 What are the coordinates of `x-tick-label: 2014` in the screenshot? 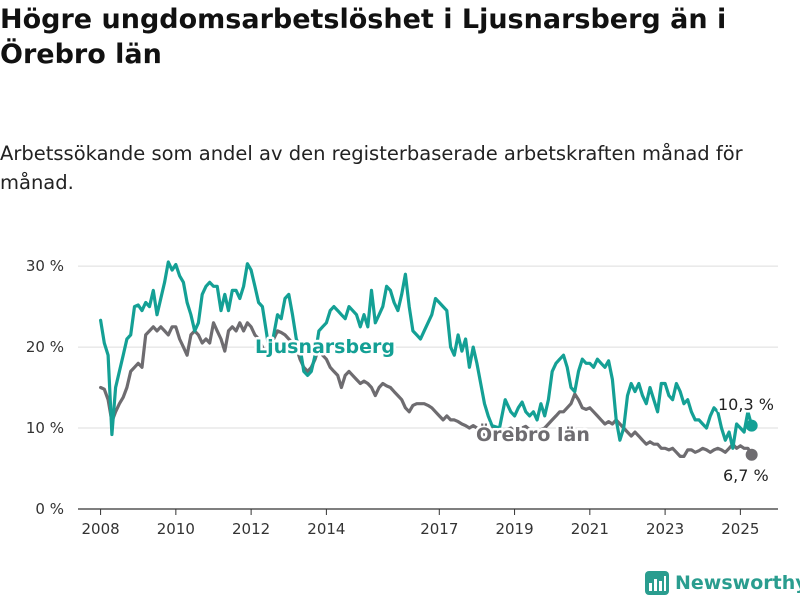 It's located at (326, 529).